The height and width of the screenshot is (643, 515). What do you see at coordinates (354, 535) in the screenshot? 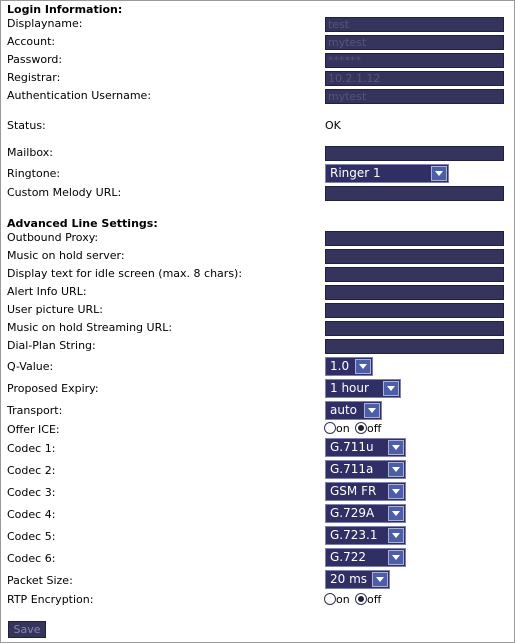
I see `codec5-select-value: G.723.1` at bounding box center [354, 535].